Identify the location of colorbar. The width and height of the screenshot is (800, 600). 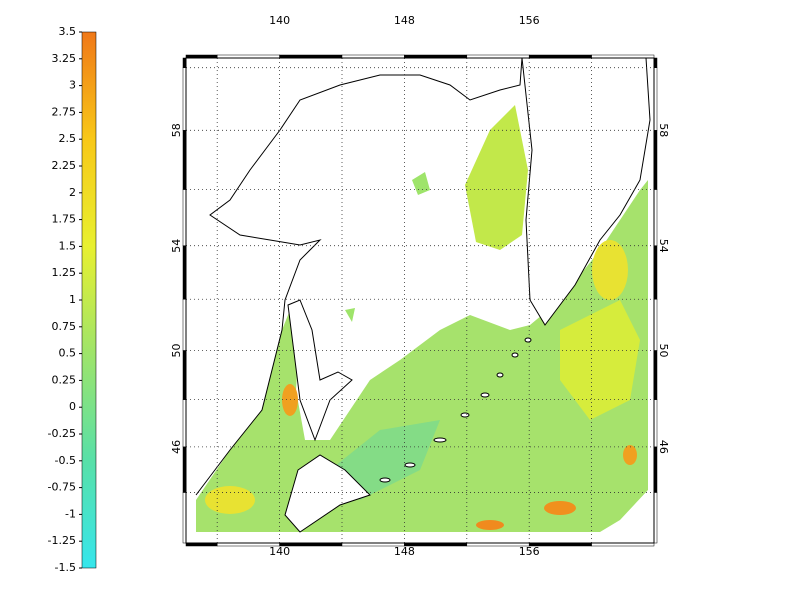
(89, 300).